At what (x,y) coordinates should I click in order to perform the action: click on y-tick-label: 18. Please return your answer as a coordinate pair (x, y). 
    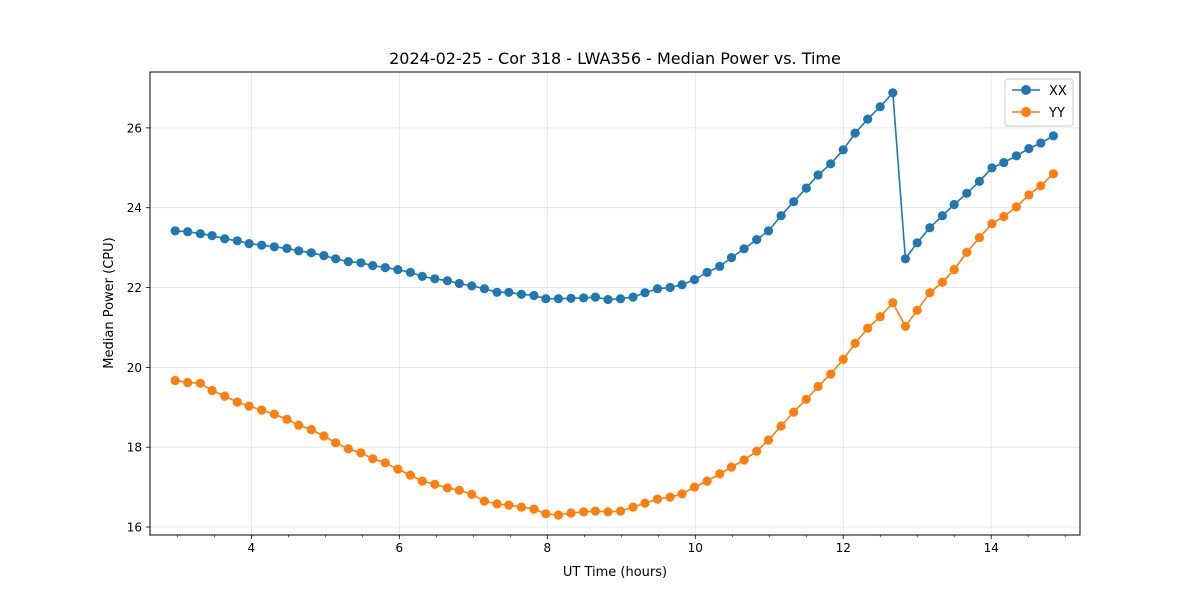
    Looking at the image, I should click on (134, 448).